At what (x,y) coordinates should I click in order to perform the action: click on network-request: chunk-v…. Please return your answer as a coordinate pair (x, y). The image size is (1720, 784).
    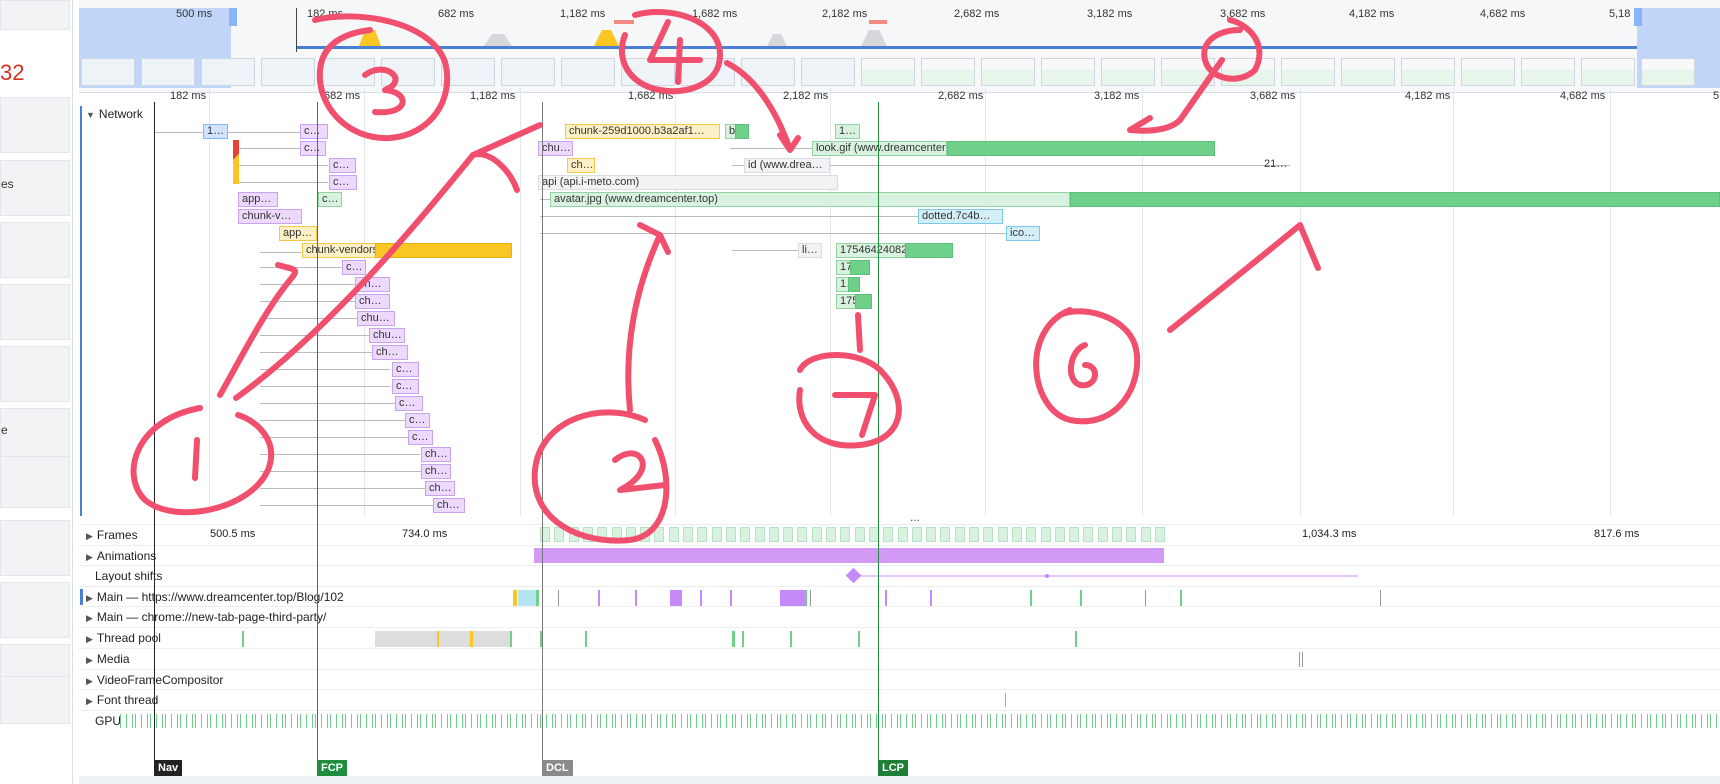
    Looking at the image, I should click on (270, 216).